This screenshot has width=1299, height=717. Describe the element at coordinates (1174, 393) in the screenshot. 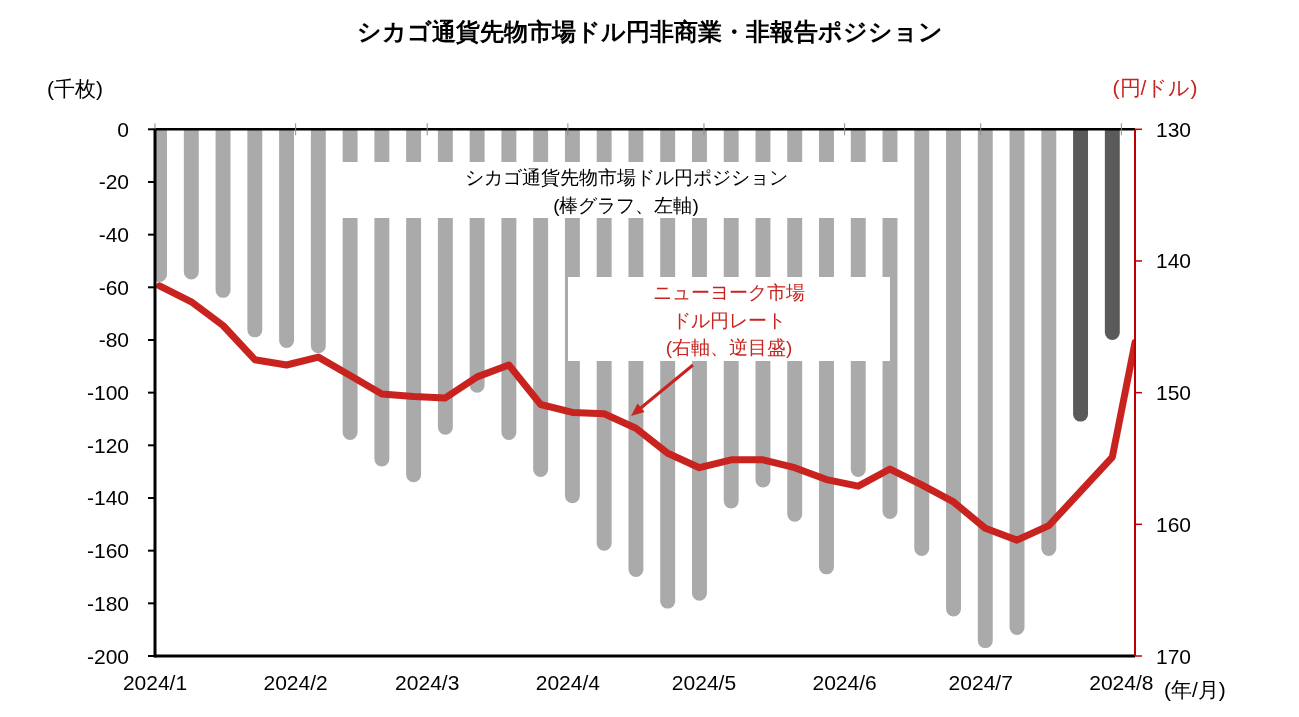

I see `y2-tick-label: 150` at that location.